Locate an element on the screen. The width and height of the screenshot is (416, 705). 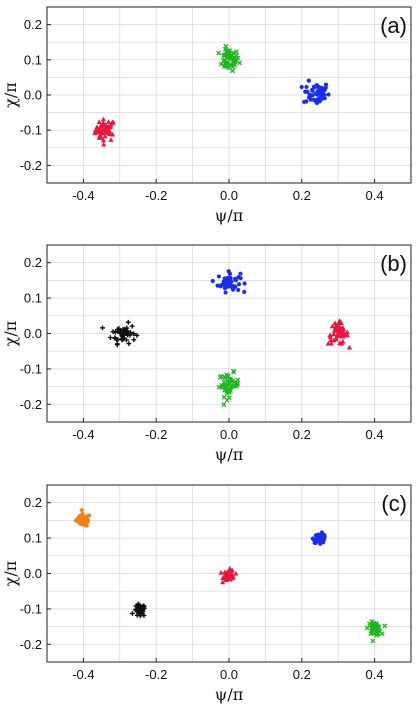
panel-label: (b) is located at coordinates (393, 263).